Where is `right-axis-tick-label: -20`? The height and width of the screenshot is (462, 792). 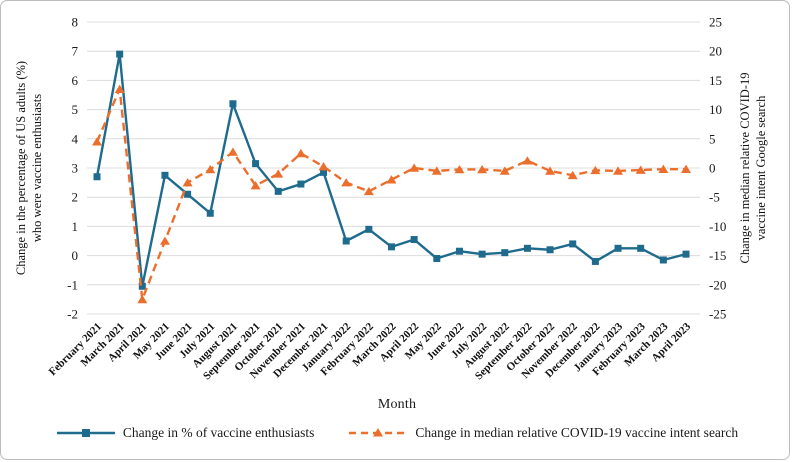 right-axis-tick-label: -20 is located at coordinates (717, 284).